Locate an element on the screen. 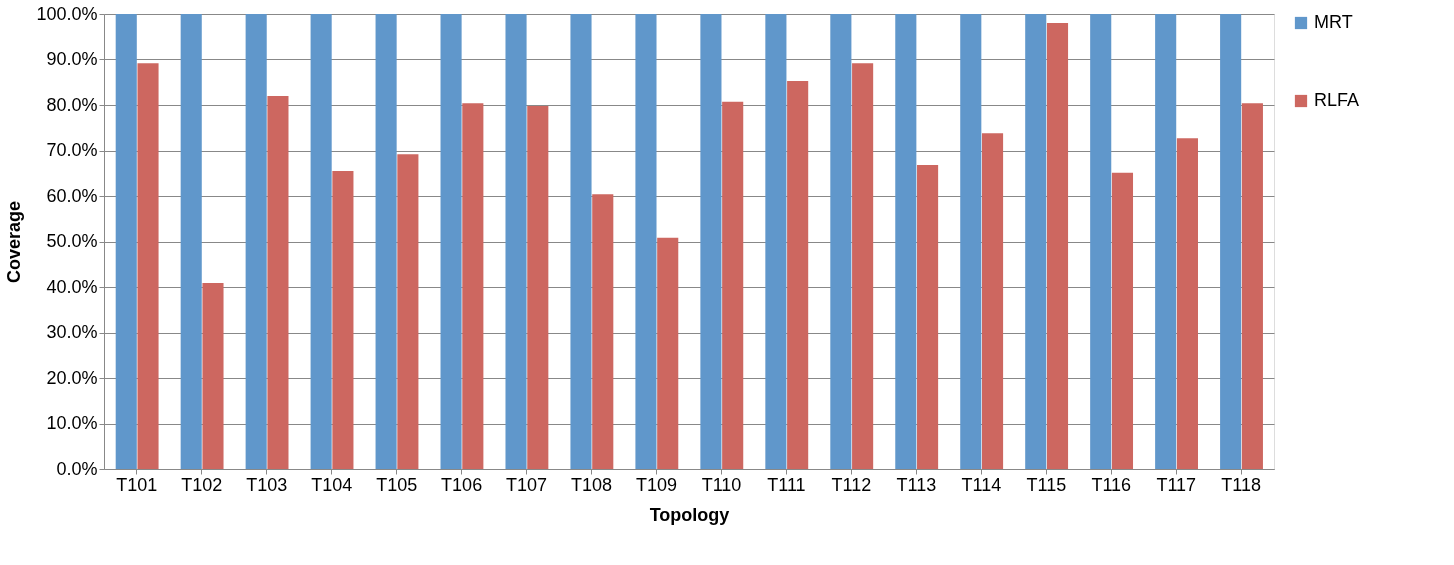 Image resolution: width=1454 pixels, height=565 pixels. x-tick-label: T106 is located at coordinates (462, 484).